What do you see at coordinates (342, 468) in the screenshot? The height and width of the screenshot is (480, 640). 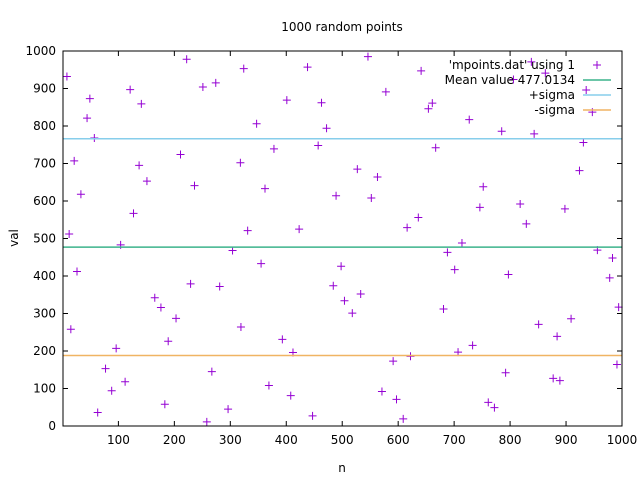 I see `x-axis-label: n` at bounding box center [342, 468].